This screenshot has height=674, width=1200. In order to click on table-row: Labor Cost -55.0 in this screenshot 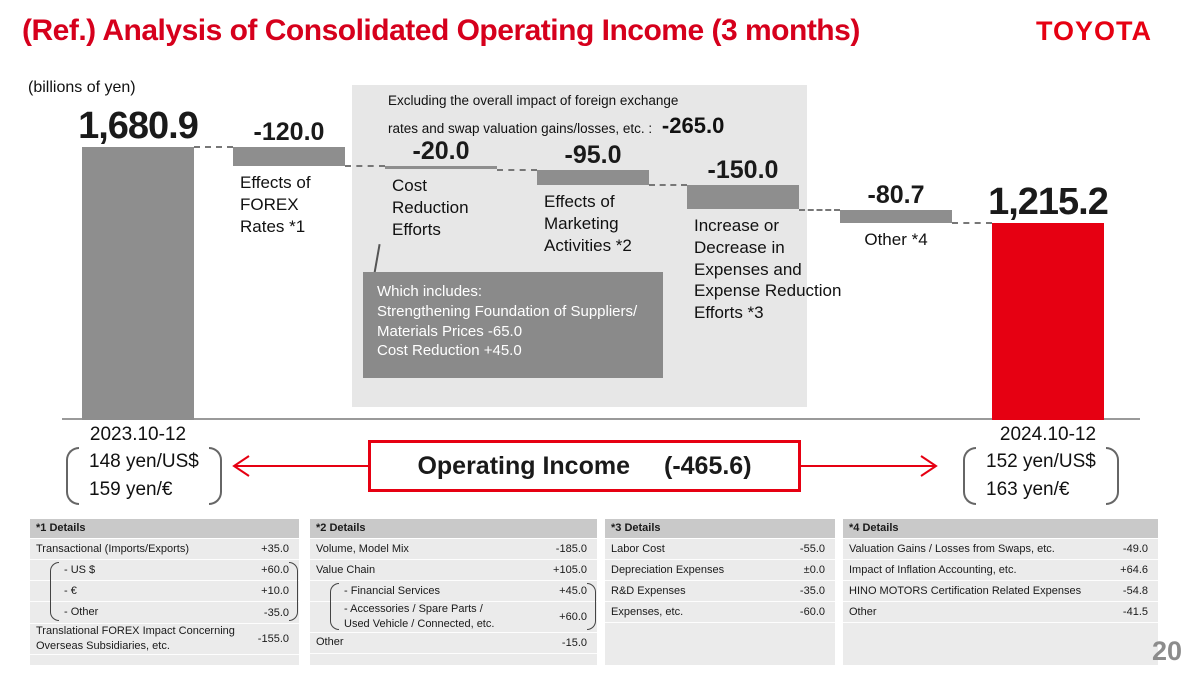, I will do `click(720, 549)`.